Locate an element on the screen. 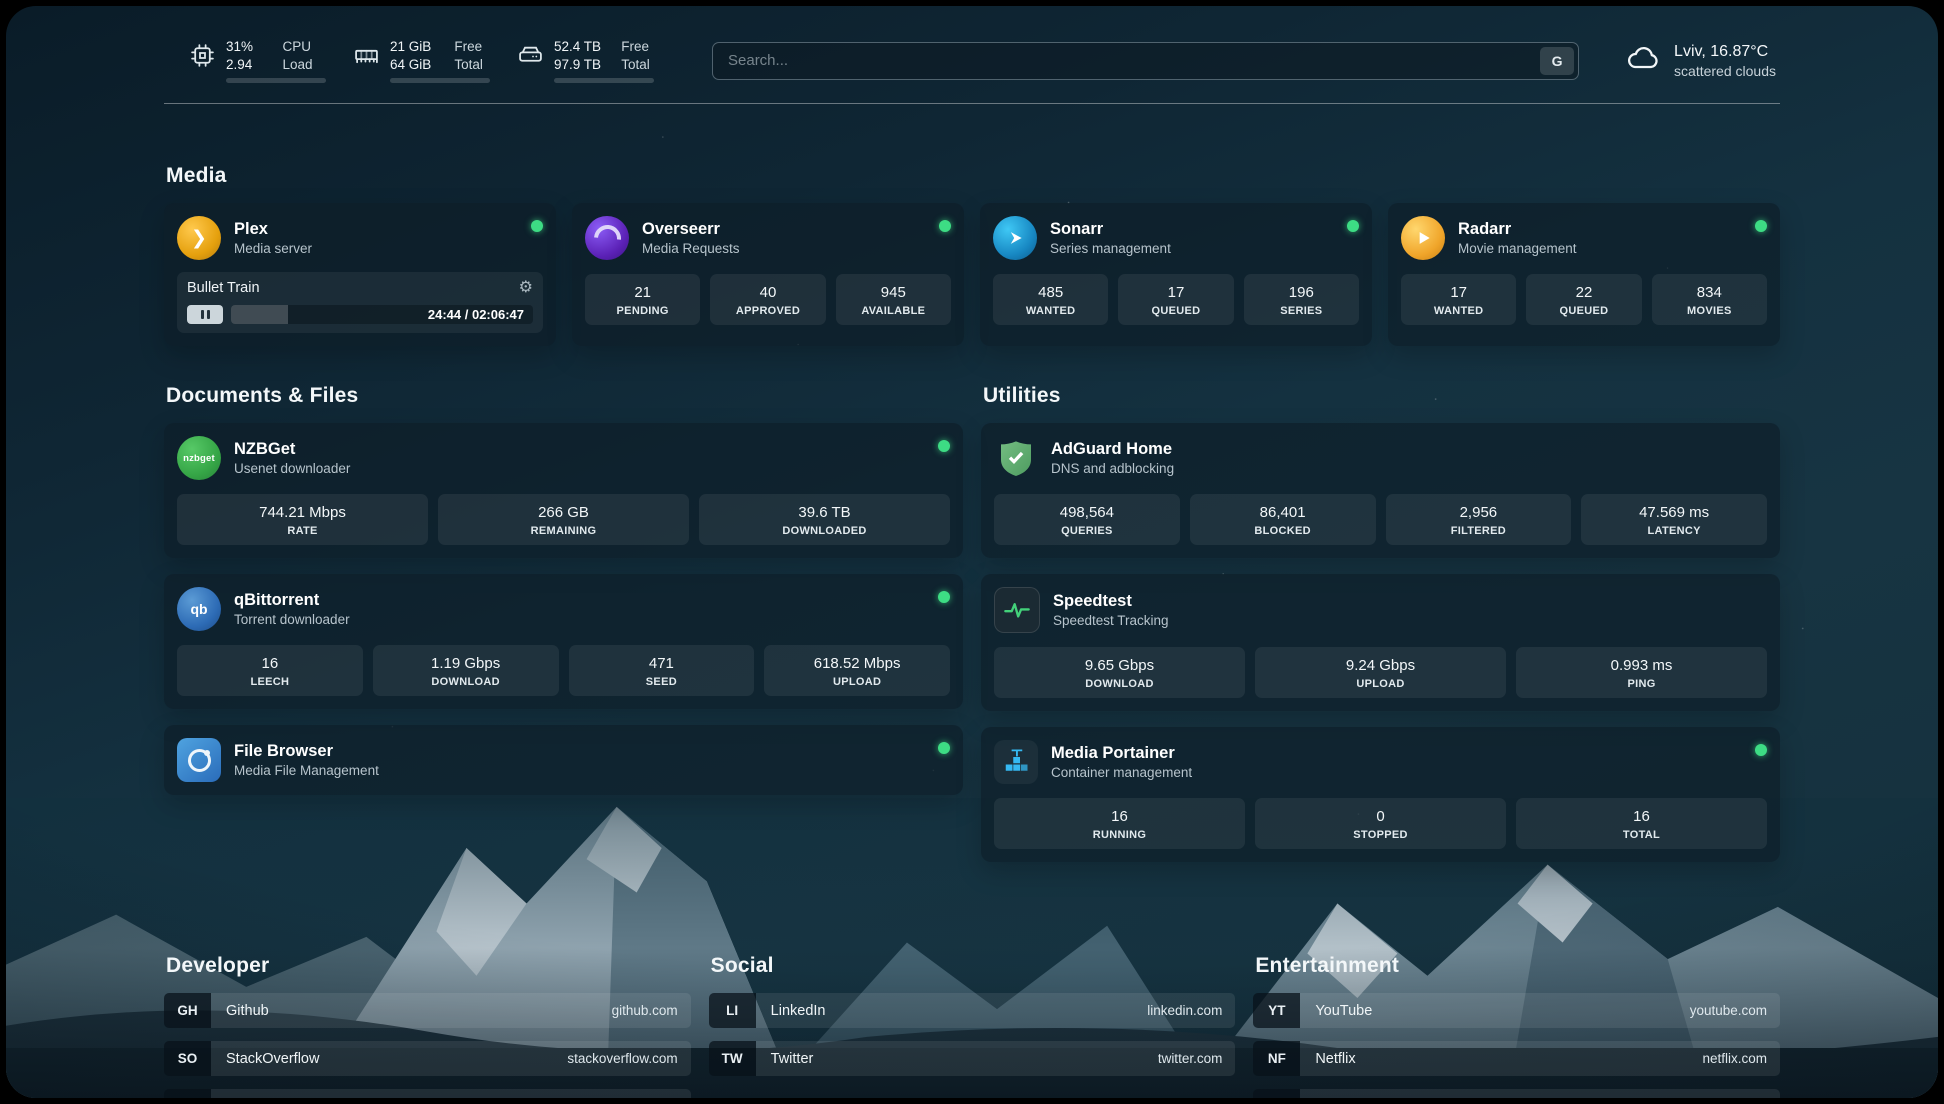 The width and height of the screenshot is (1944, 1104). section-title-social: Social is located at coordinates (742, 965).